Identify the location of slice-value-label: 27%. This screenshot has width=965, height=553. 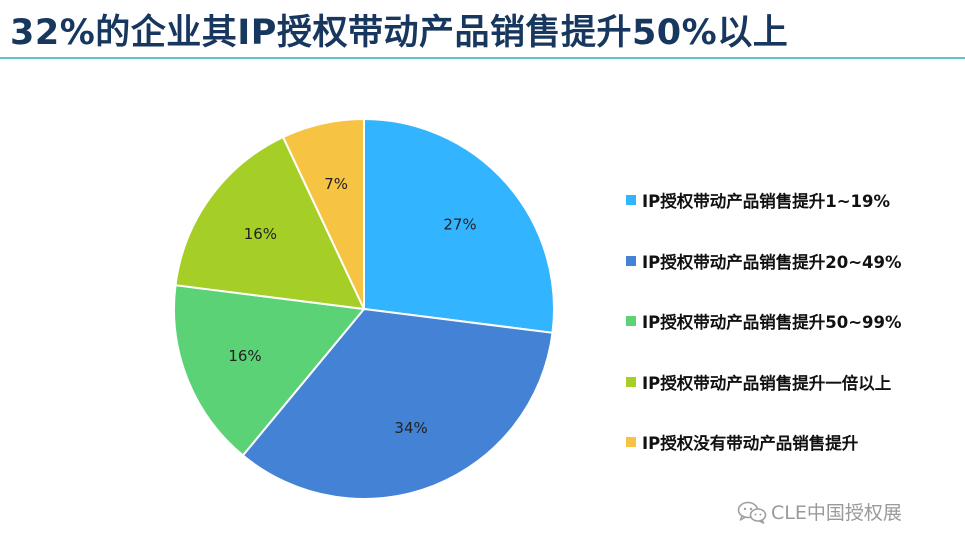
(459, 224).